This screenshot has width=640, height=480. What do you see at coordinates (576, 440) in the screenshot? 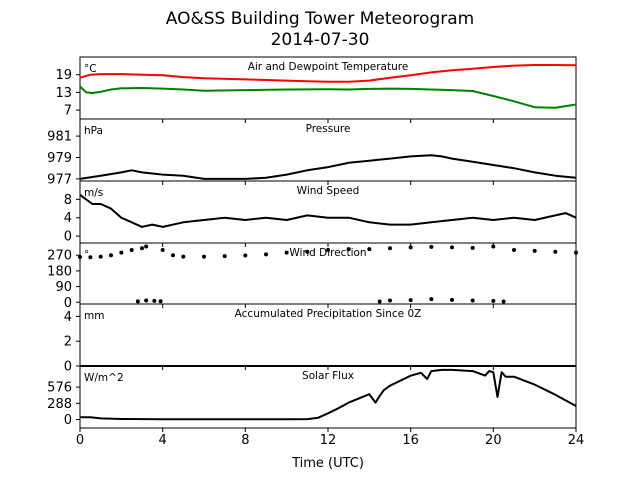
I see `x-tick-label: 24` at bounding box center [576, 440].